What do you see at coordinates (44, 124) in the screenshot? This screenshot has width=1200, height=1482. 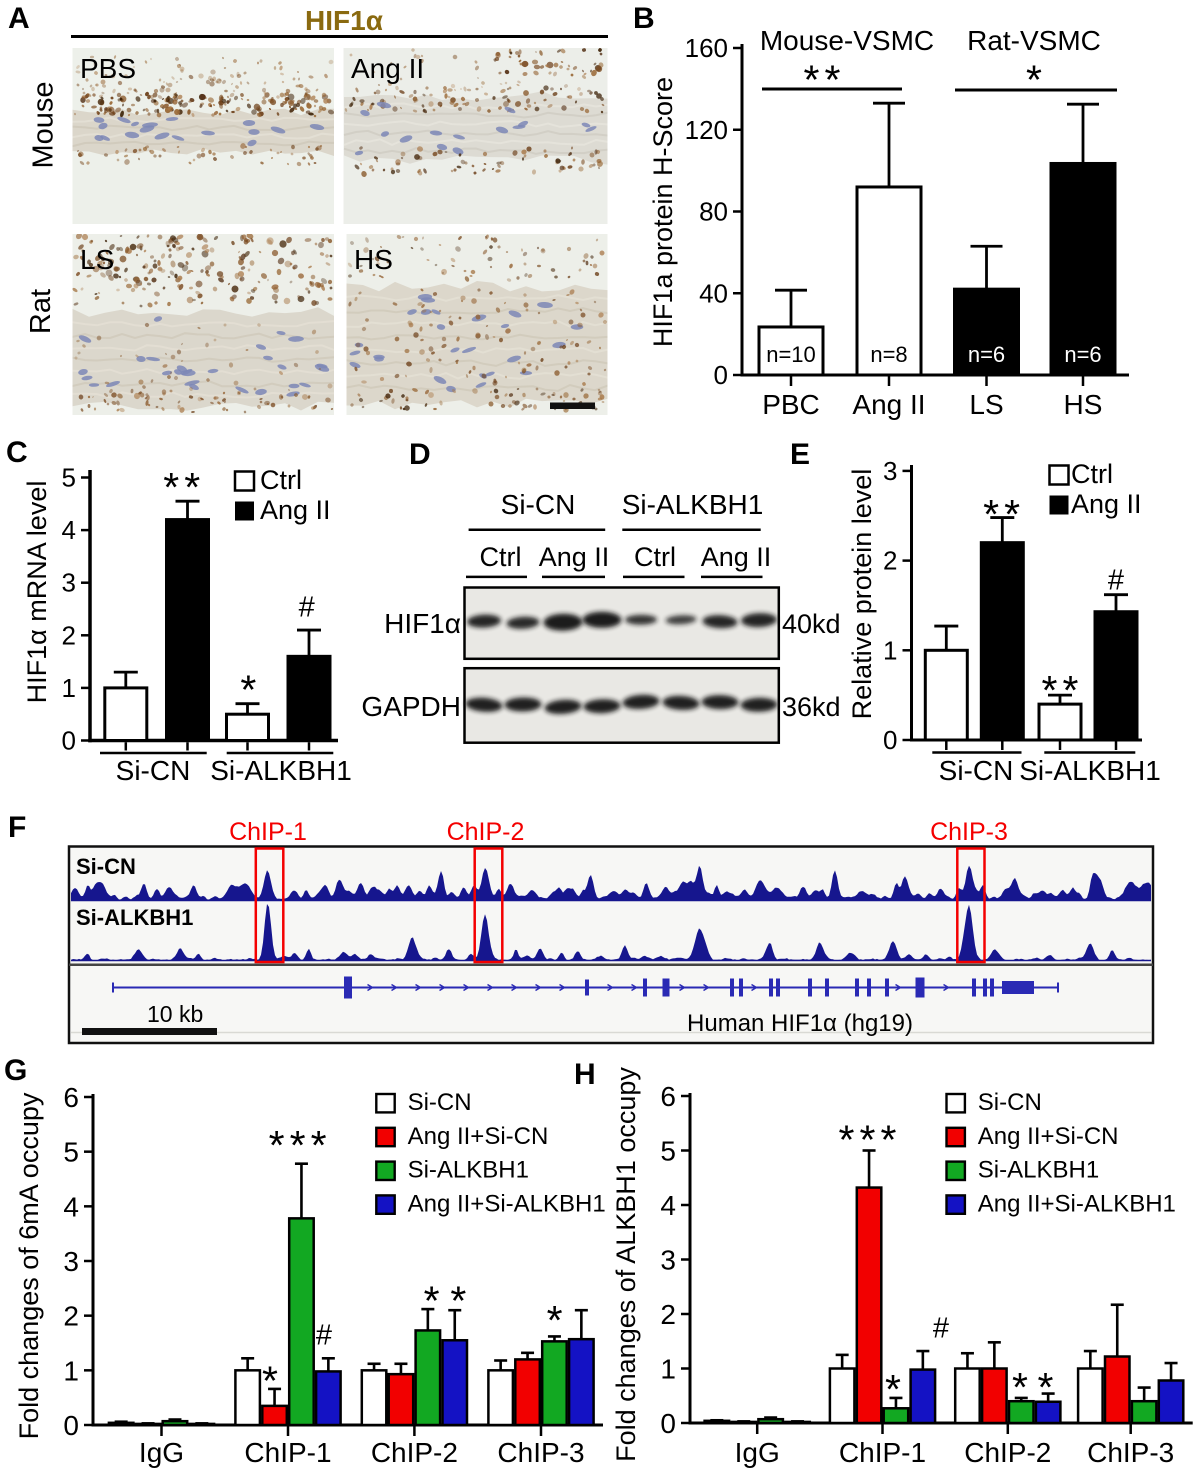 I see `svg-text: Mouse` at bounding box center [44, 124].